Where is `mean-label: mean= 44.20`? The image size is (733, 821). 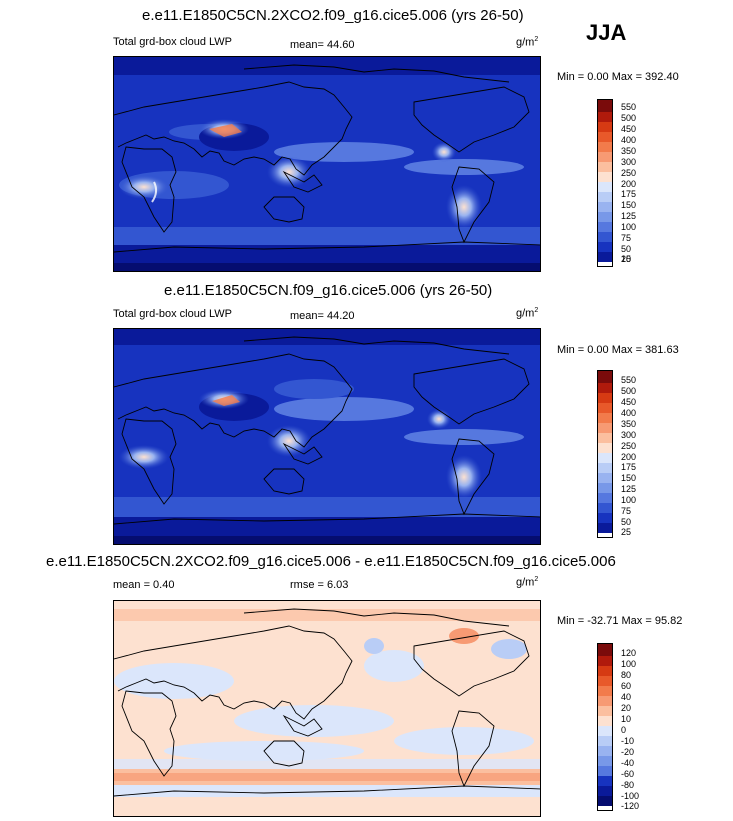
mean-label: mean= 44.20 is located at coordinates (322, 316).